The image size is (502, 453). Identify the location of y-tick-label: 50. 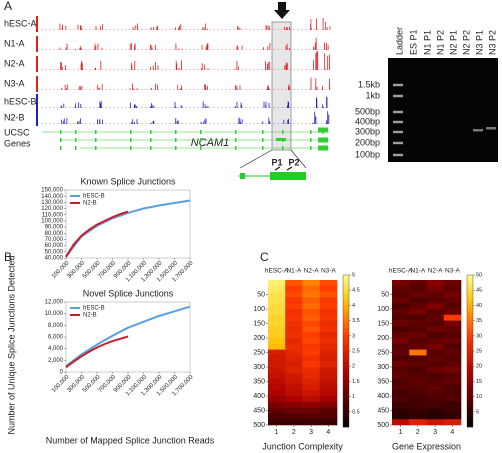
(385, 294).